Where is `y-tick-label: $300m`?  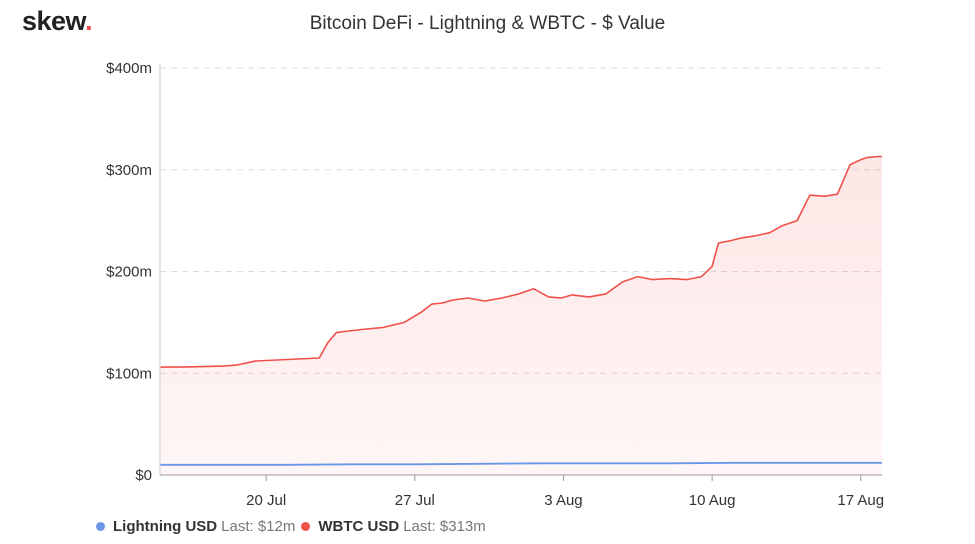 y-tick-label: $300m is located at coordinates (129, 170).